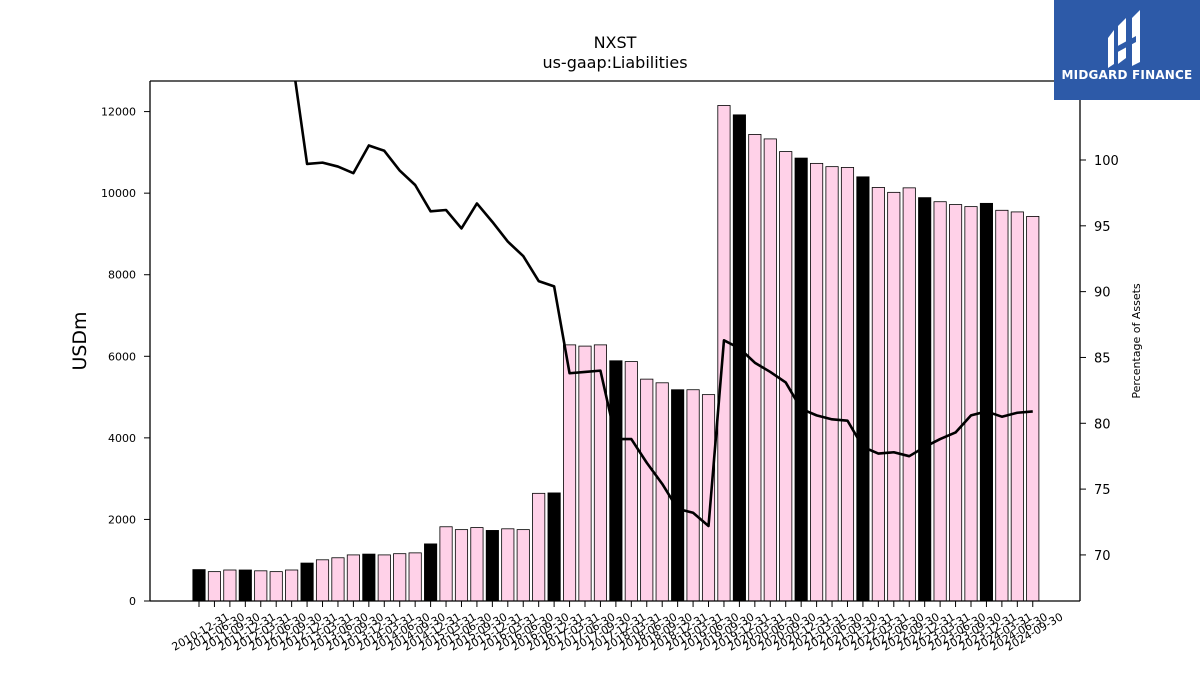 The image size is (1200, 675). I want to click on y-tick-label: 10000, so click(118, 193).